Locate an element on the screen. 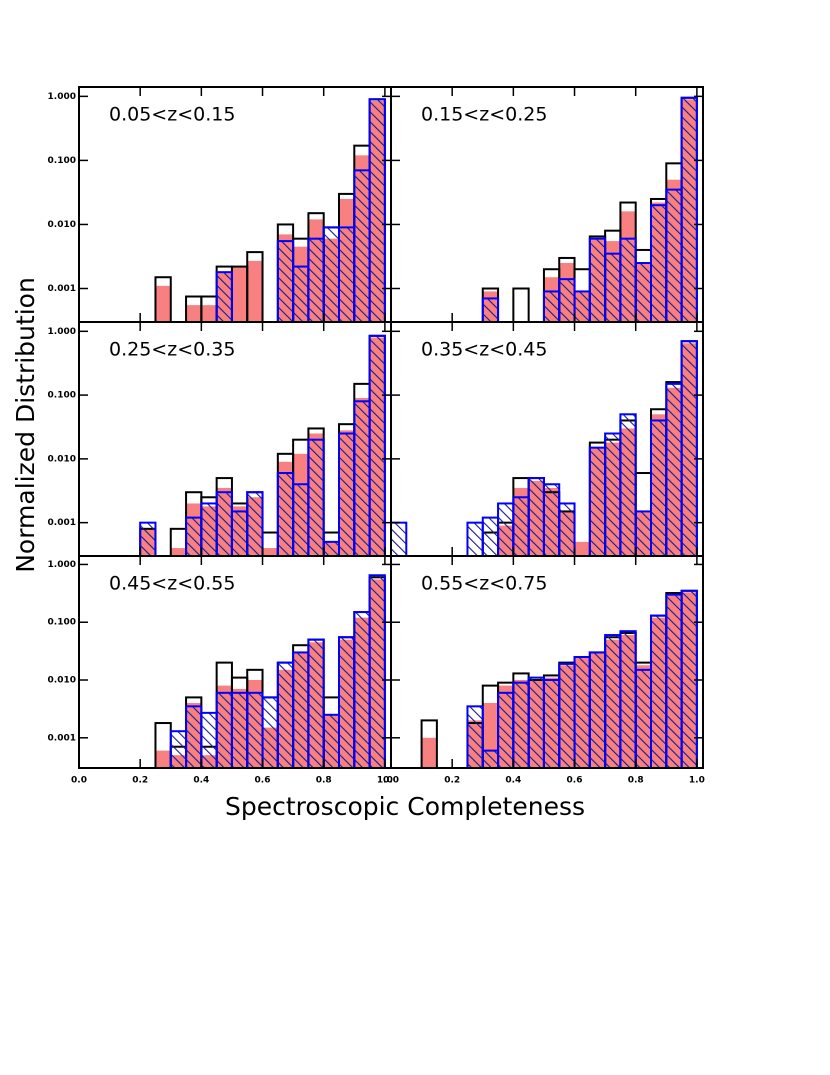 The image size is (830, 1075). panel-frame is located at coordinates (547, 662).